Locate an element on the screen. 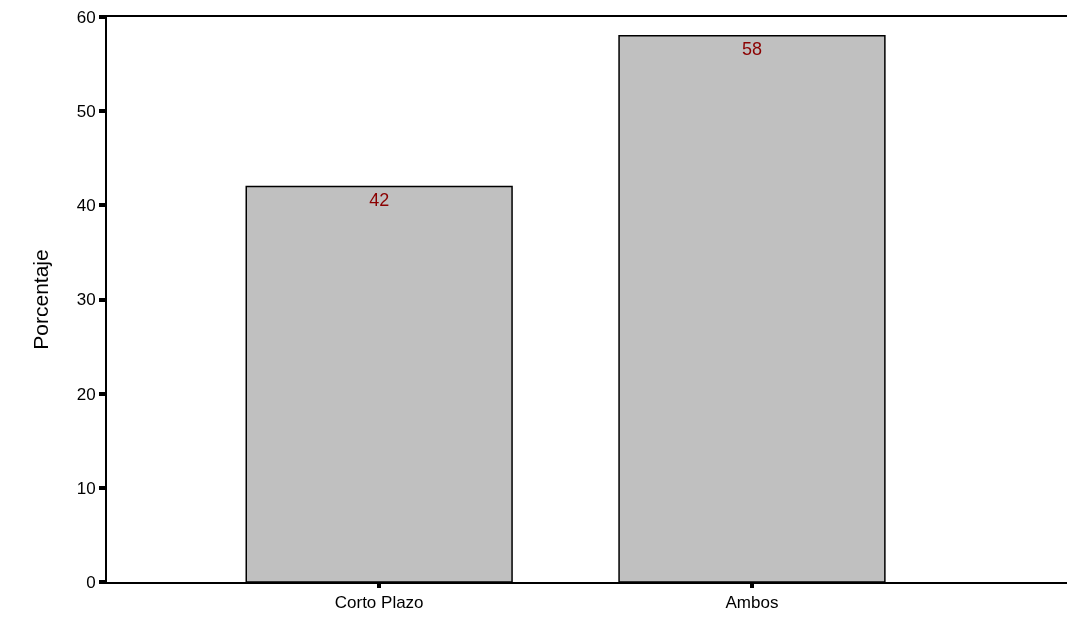 The image size is (1067, 624). x-tick-label: Corto Plazo is located at coordinates (379, 603).